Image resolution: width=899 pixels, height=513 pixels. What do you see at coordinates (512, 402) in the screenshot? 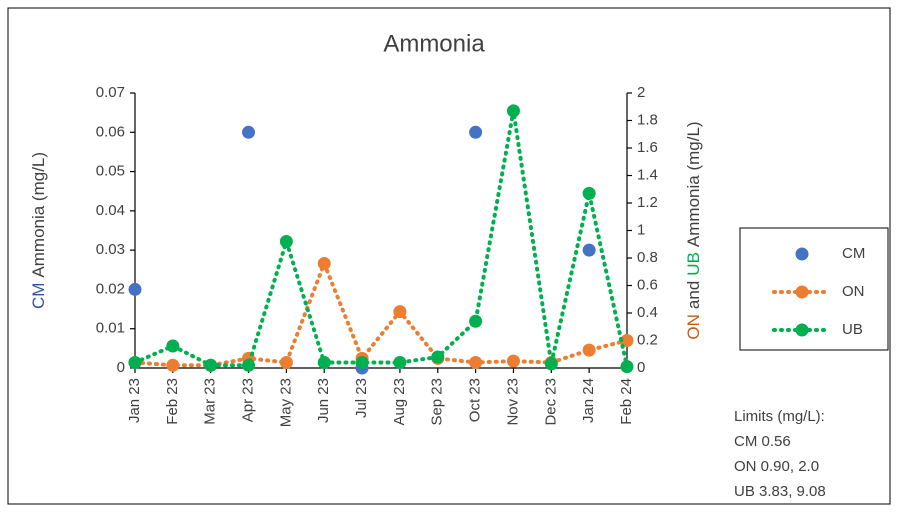
I see `x-tick-label: Nov 23` at bounding box center [512, 402].